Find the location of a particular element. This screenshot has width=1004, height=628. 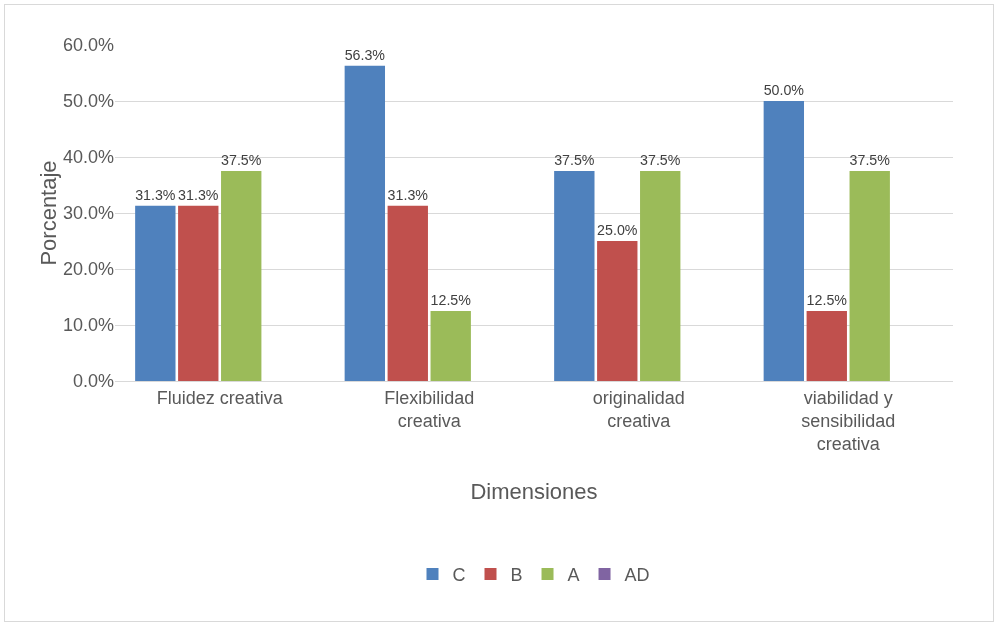

data-label: 25.0% is located at coordinates (617, 230).